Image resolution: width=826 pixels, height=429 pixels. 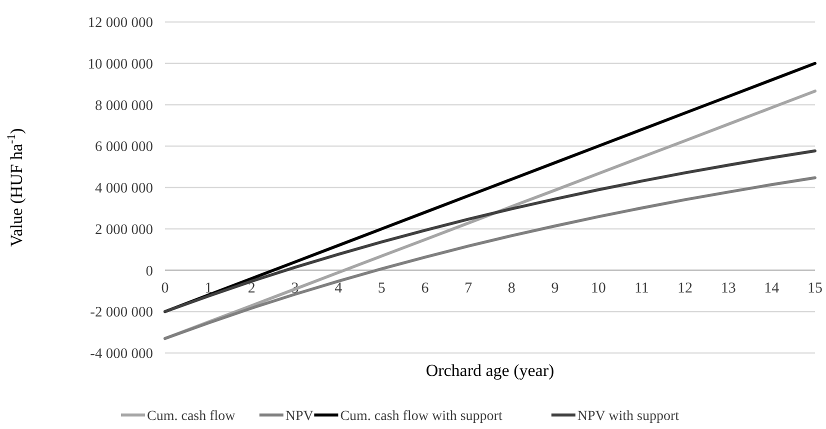 I want to click on x-tick-label: 9, so click(x=555, y=288).